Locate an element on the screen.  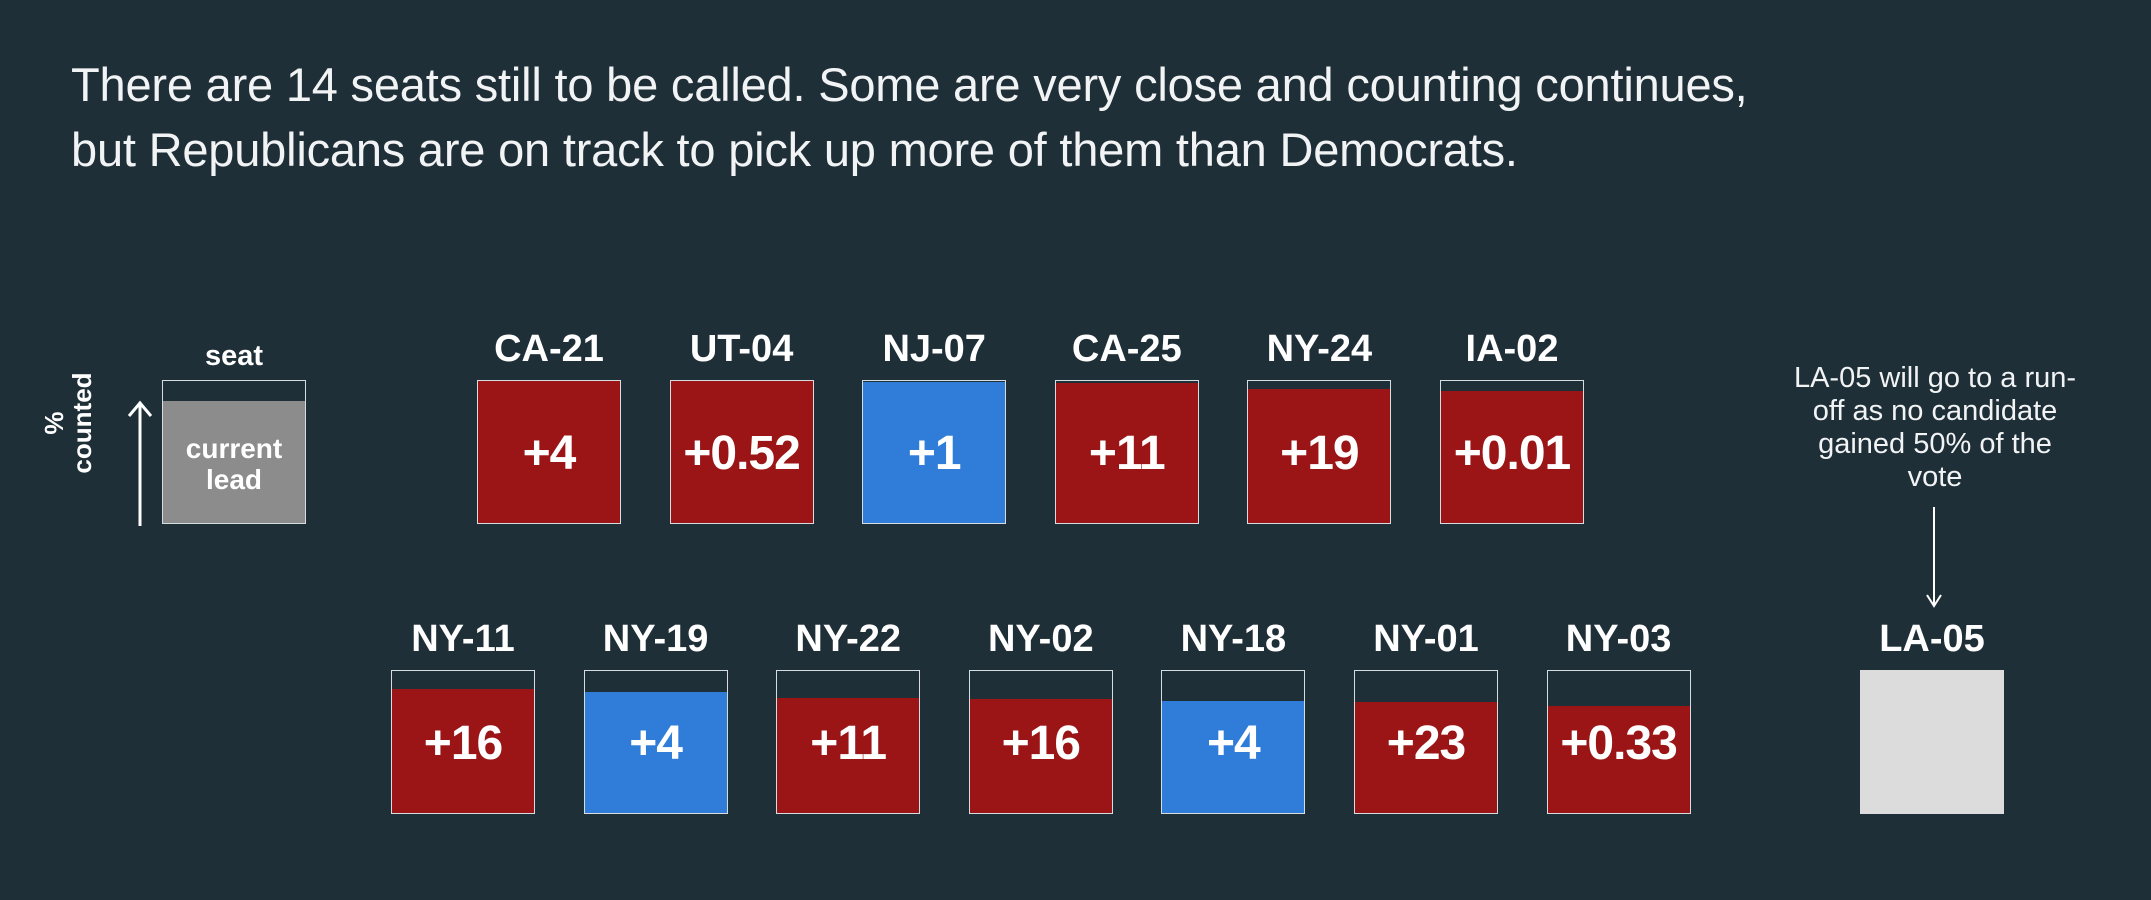
seat-box: +0.52 is located at coordinates (741, 452).